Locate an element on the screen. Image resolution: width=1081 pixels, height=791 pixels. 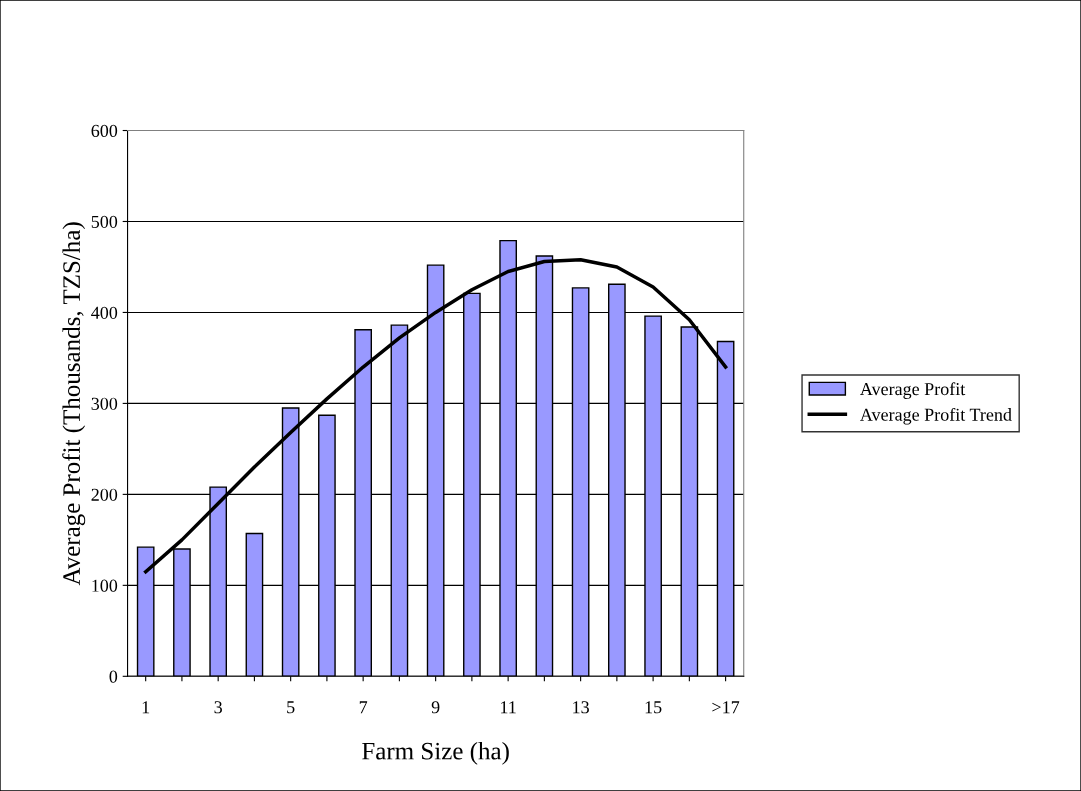
x-tick-label: 11 is located at coordinates (508, 707).